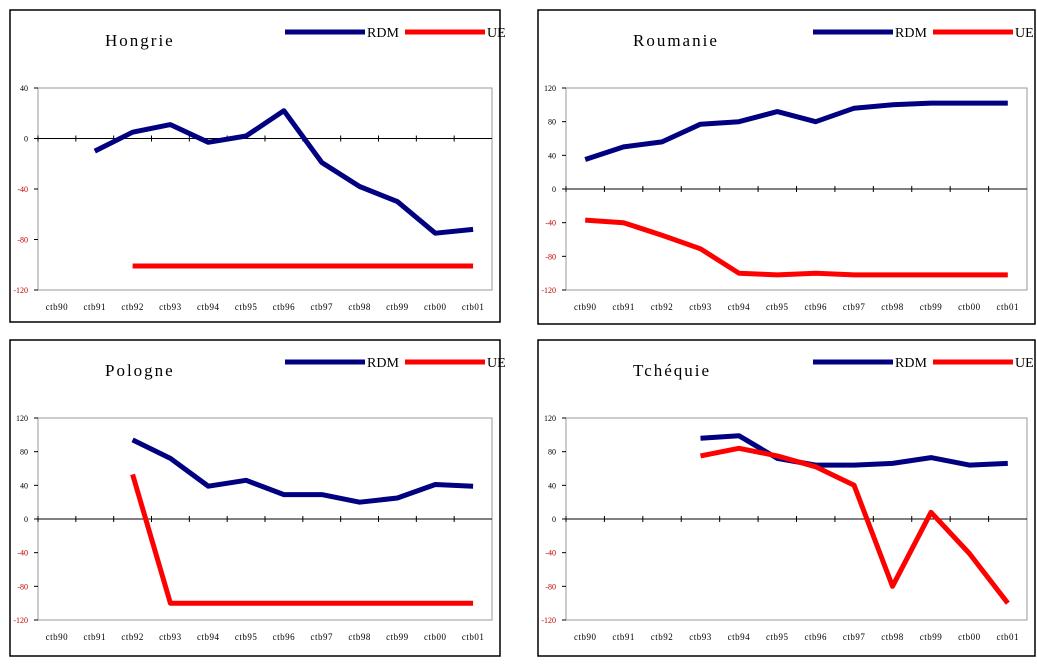 This screenshot has width=1037, height=665. What do you see at coordinates (140, 370) in the screenshot?
I see `chart-title: Pologne` at bounding box center [140, 370].